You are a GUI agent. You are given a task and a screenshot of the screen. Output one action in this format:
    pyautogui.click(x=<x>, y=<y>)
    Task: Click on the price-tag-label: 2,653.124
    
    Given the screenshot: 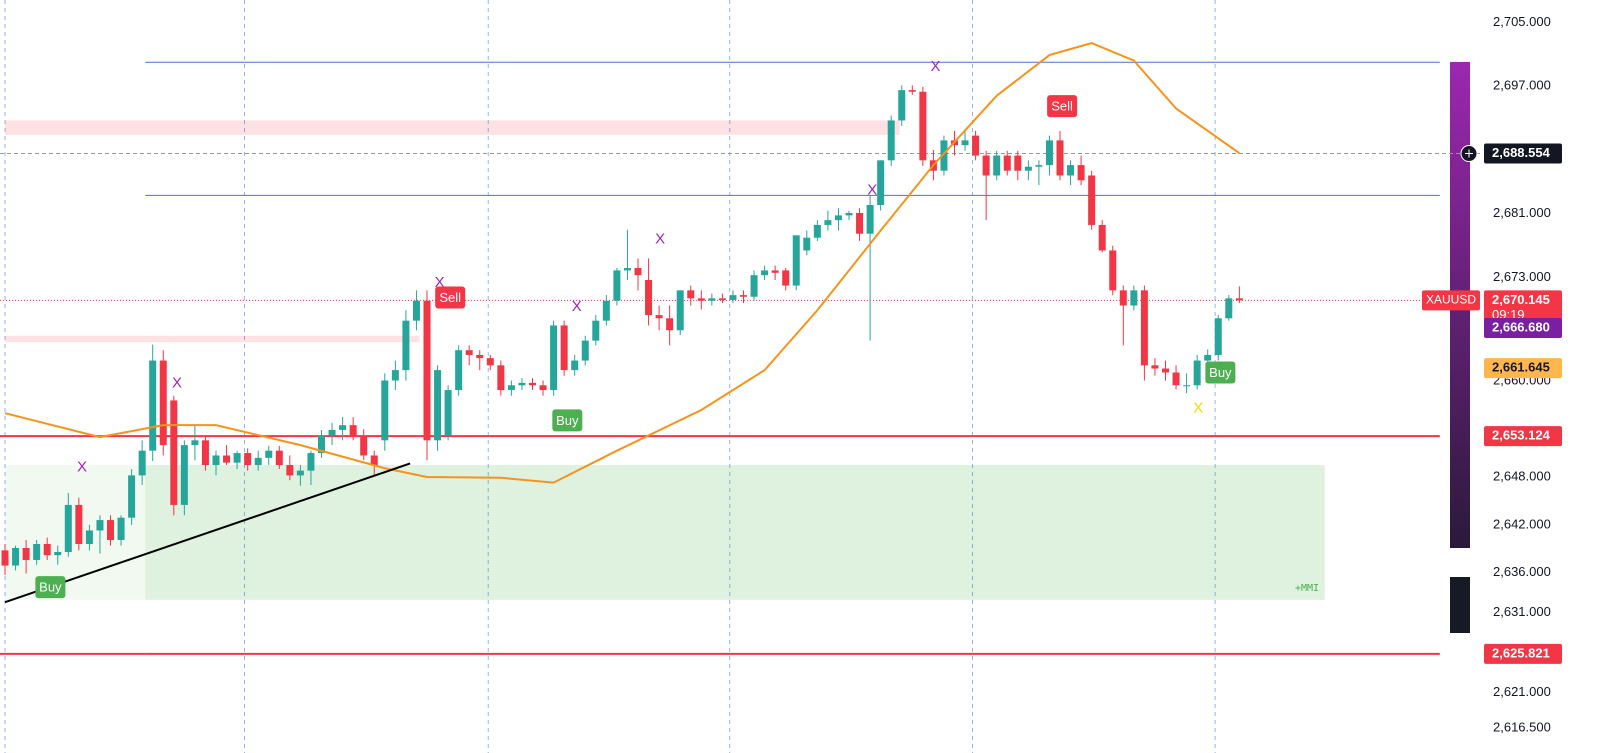 What is the action you would take?
    pyautogui.click(x=1521, y=435)
    